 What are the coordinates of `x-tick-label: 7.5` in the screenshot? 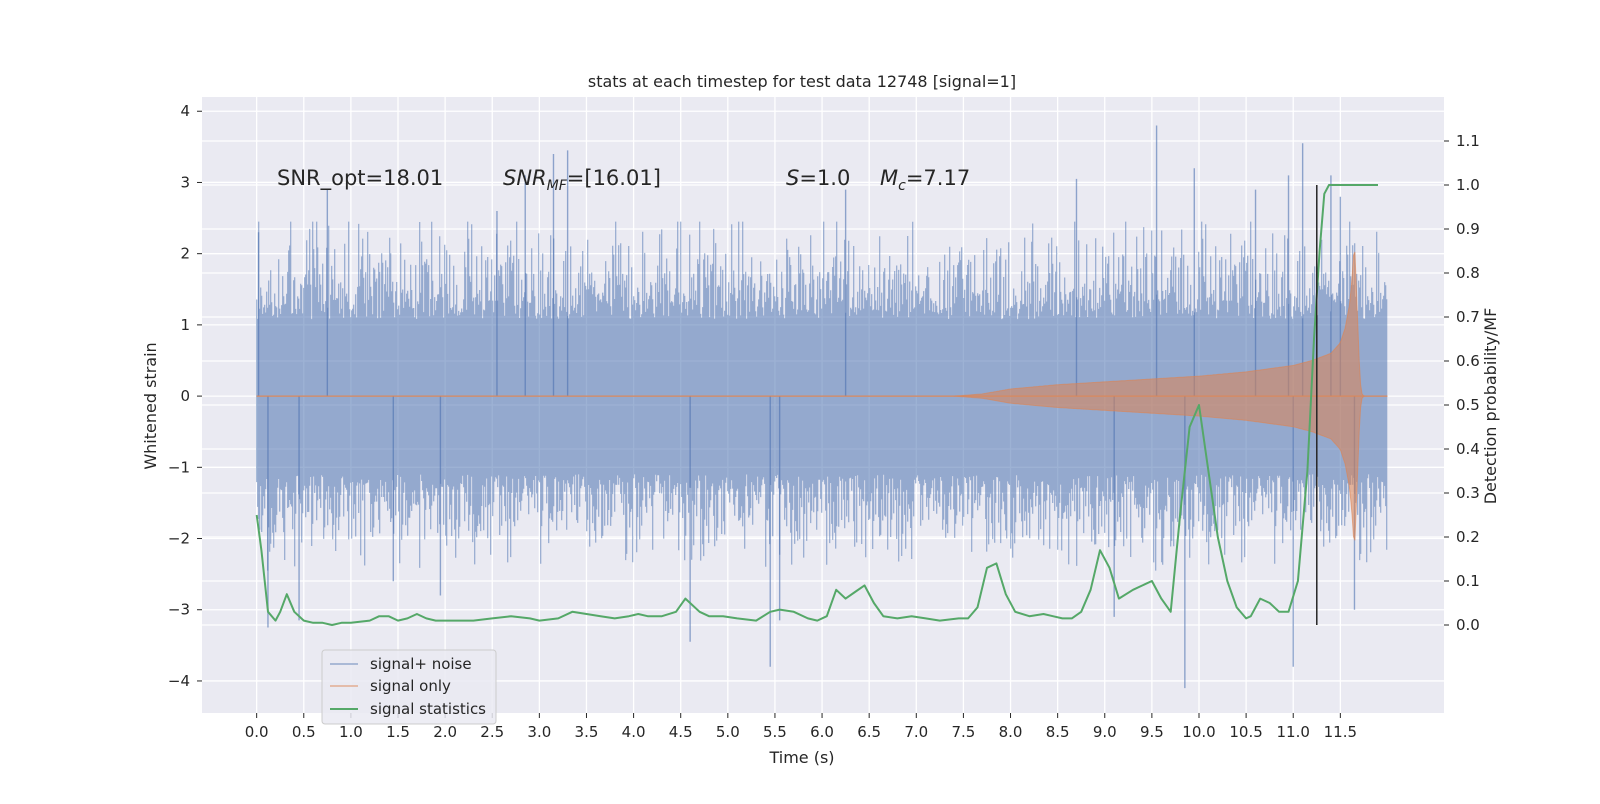 It's located at (963, 732).